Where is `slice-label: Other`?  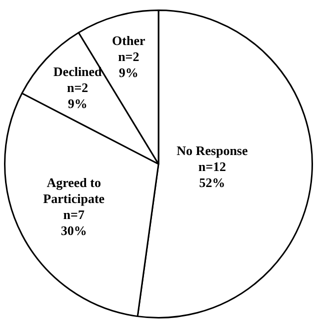 slice-label: Other is located at coordinates (129, 40).